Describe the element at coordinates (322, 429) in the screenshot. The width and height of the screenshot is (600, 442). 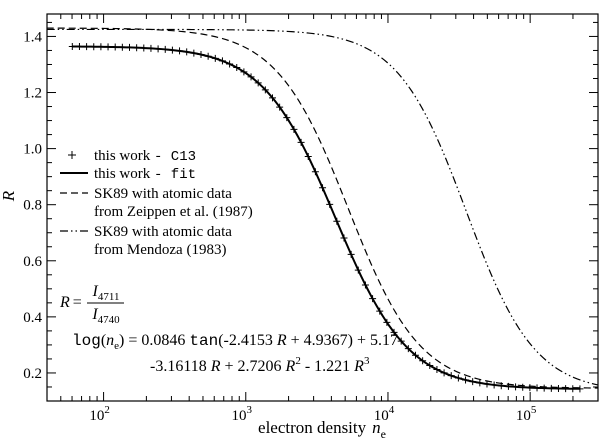
I see `x-axis-label: electron density ne` at that location.